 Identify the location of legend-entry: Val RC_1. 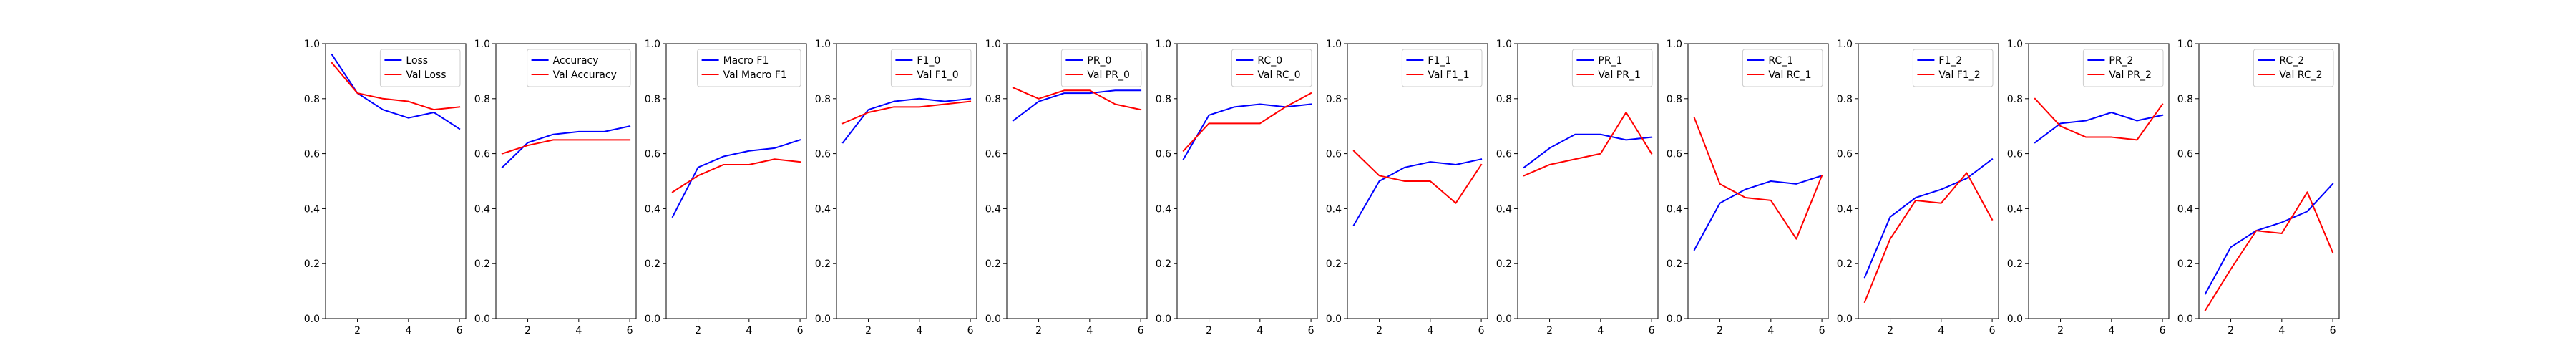
(1789, 75).